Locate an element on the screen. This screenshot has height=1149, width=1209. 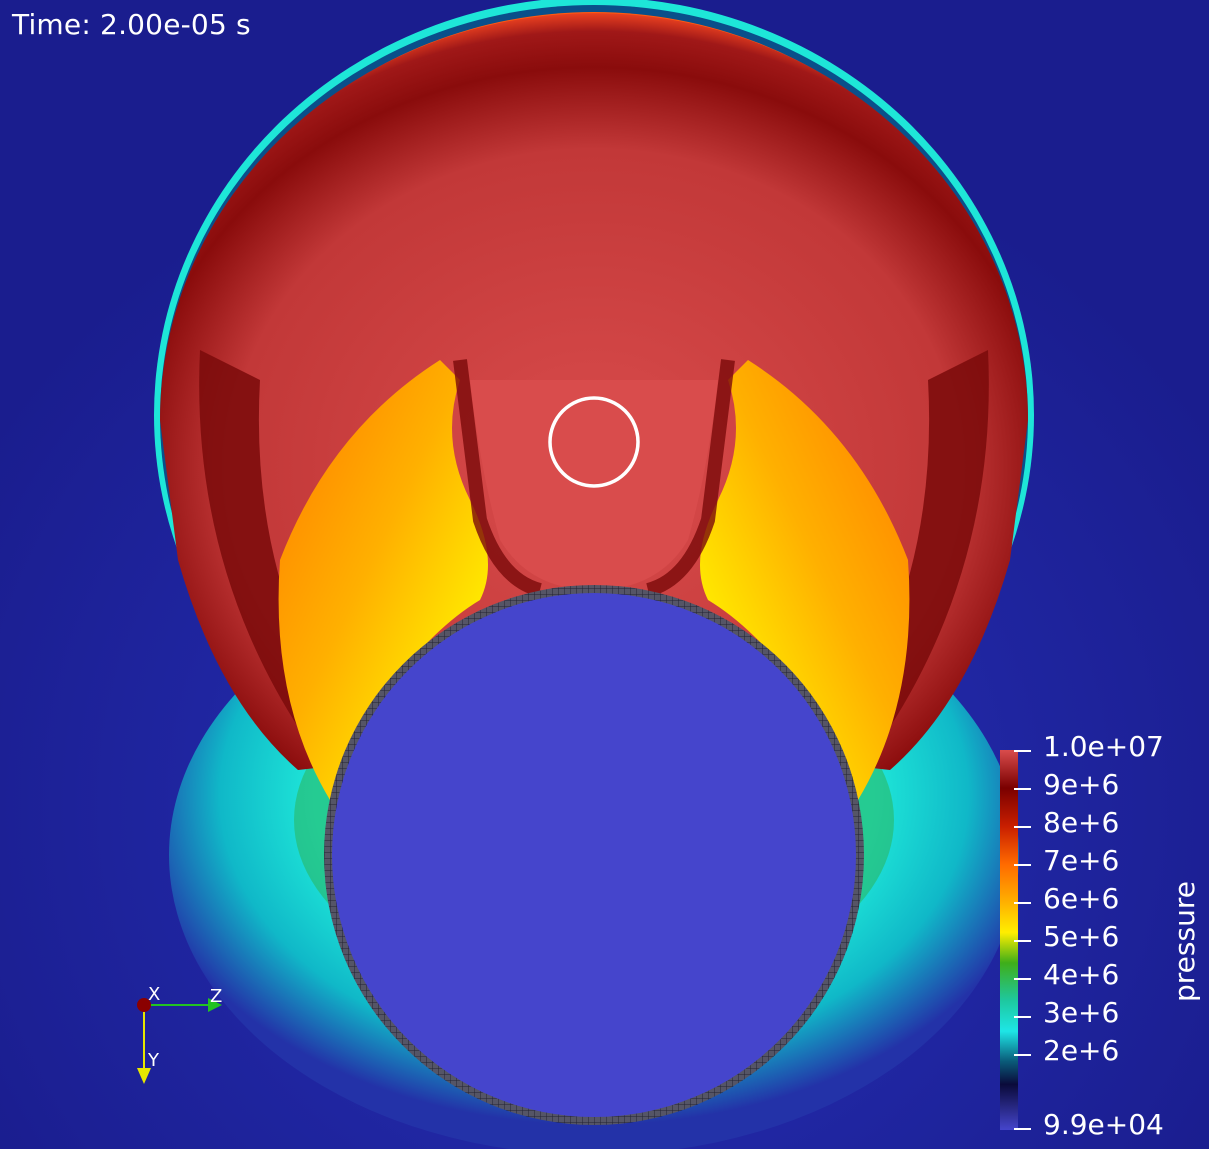
plume-right is located at coordinates (805, 580).